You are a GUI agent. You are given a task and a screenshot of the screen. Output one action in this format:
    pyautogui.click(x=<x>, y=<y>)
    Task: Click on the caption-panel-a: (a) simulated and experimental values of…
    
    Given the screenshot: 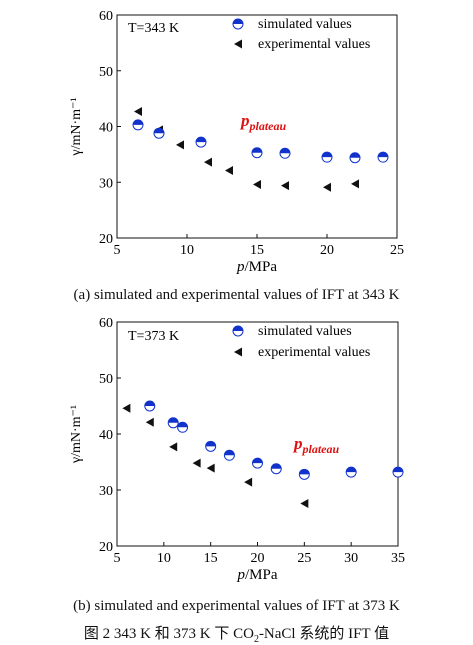 What is the action you would take?
    pyautogui.click(x=236, y=295)
    